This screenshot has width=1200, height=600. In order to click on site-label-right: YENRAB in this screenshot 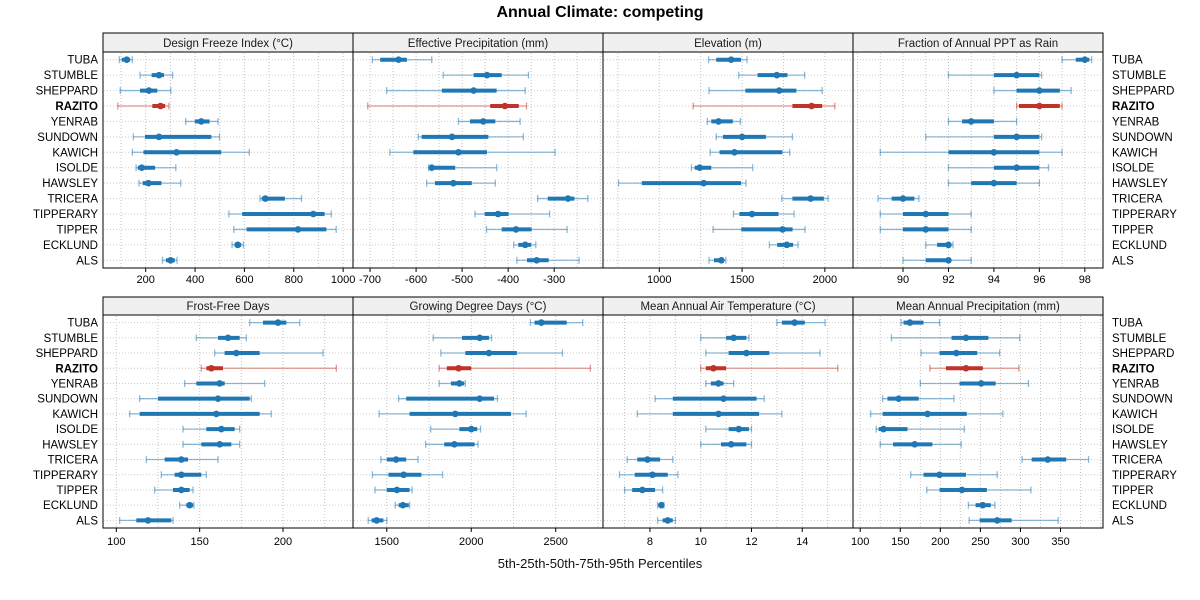, I will do `click(1136, 122)`.